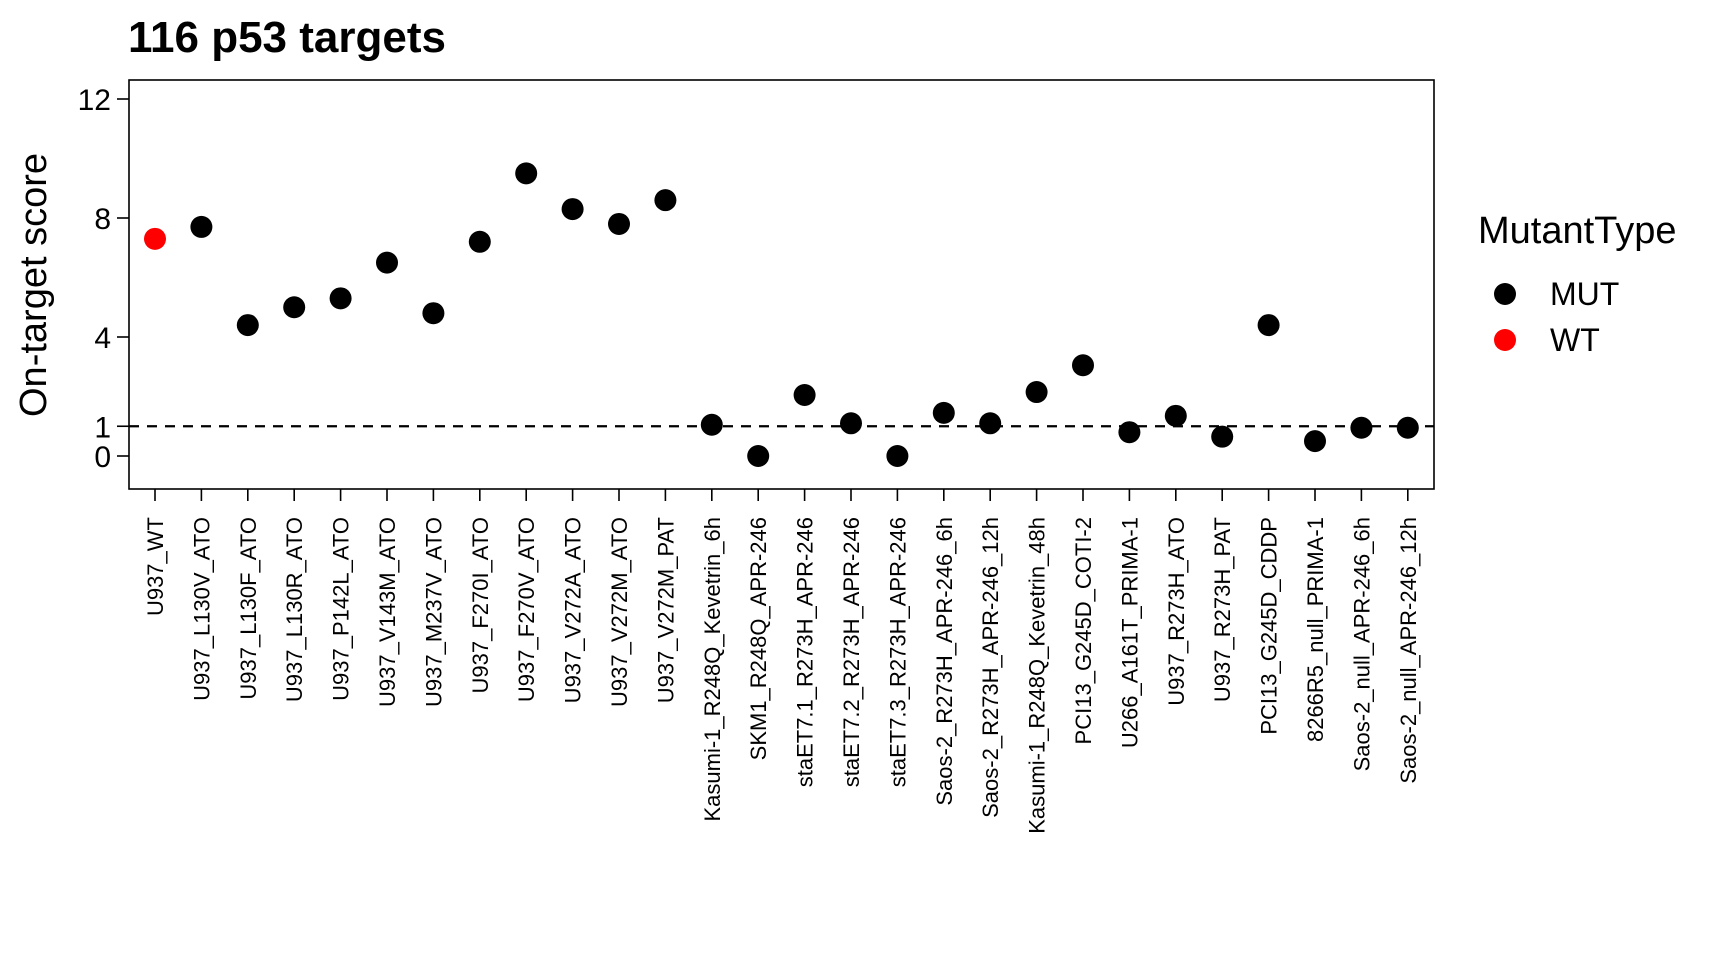 Image resolution: width=1728 pixels, height=960 pixels. I want to click on data-point-wt, so click(155, 238).